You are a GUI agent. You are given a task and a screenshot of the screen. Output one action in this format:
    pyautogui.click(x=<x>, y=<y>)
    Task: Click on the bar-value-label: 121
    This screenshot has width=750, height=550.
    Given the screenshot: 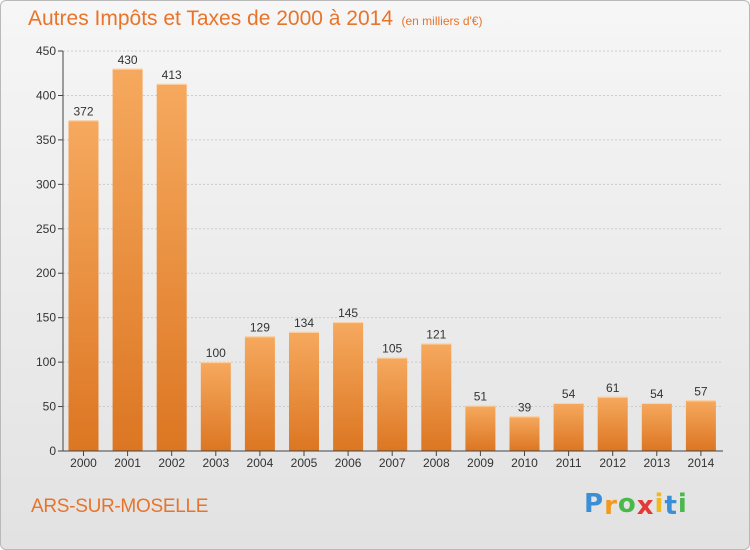 What is the action you would take?
    pyautogui.click(x=436, y=334)
    